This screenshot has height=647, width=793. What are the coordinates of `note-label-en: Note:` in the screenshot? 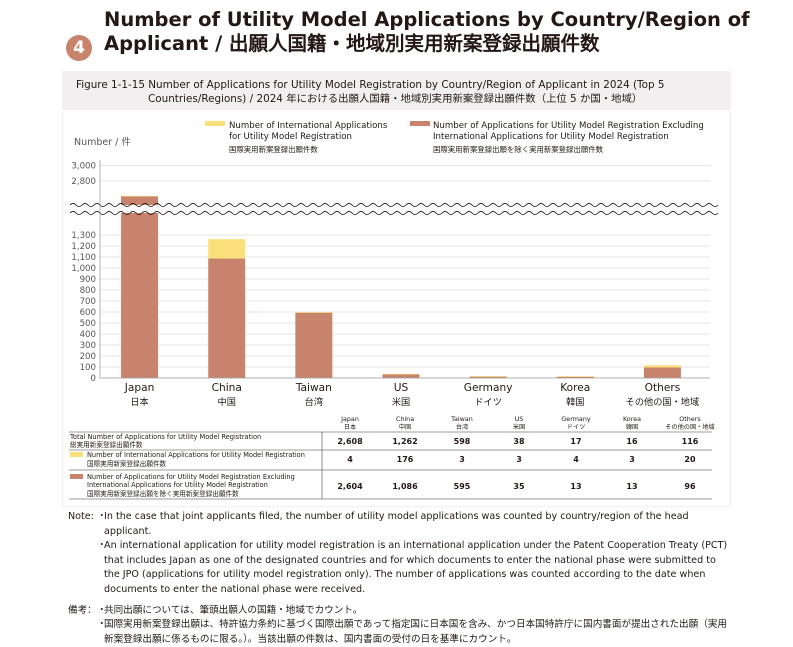 It's located at (81, 516).